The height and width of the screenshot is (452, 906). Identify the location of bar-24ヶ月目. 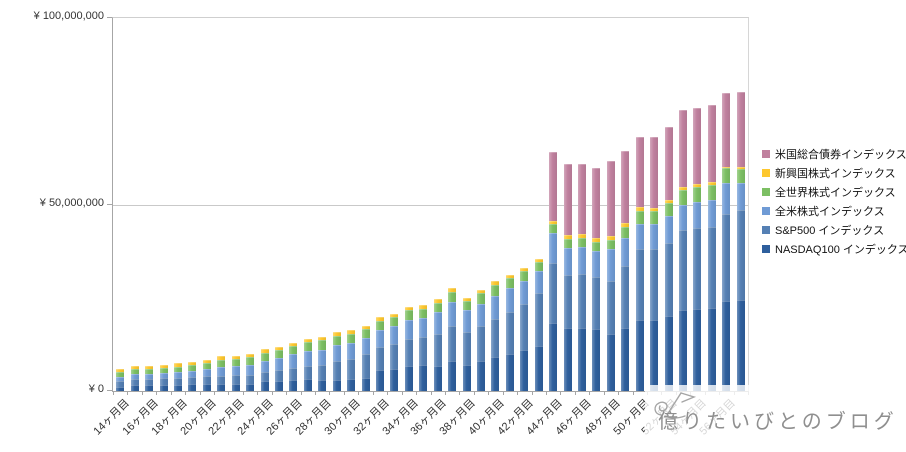
(264, 370).